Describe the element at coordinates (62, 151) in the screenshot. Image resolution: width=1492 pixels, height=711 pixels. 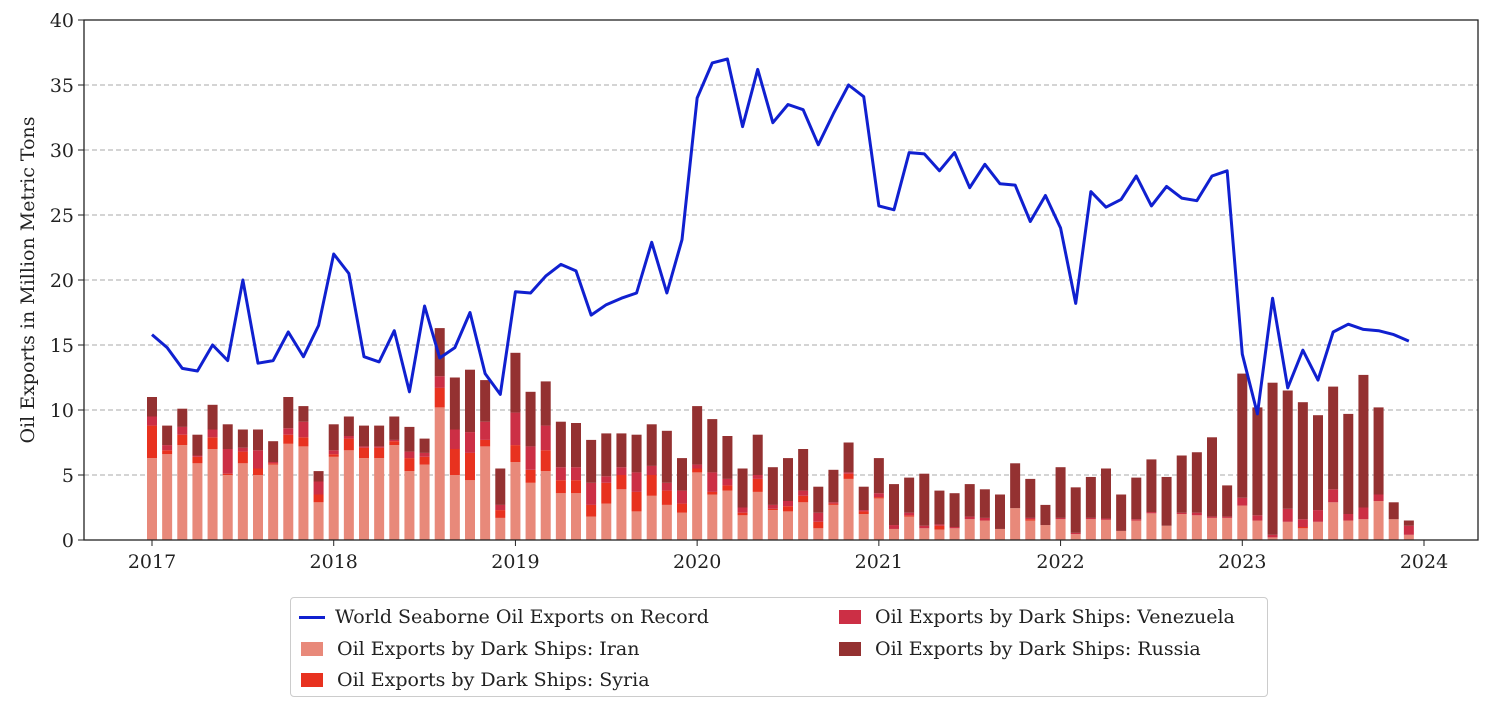
I see `y-tick-label: 30` at that location.